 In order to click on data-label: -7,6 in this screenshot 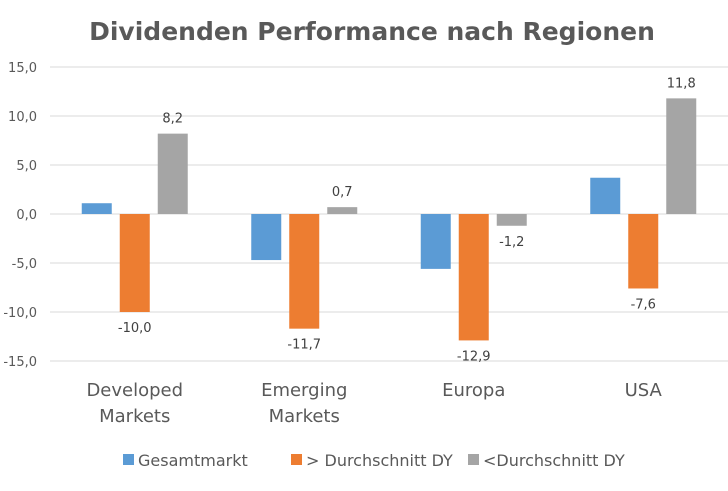, I will do `click(643, 304)`.